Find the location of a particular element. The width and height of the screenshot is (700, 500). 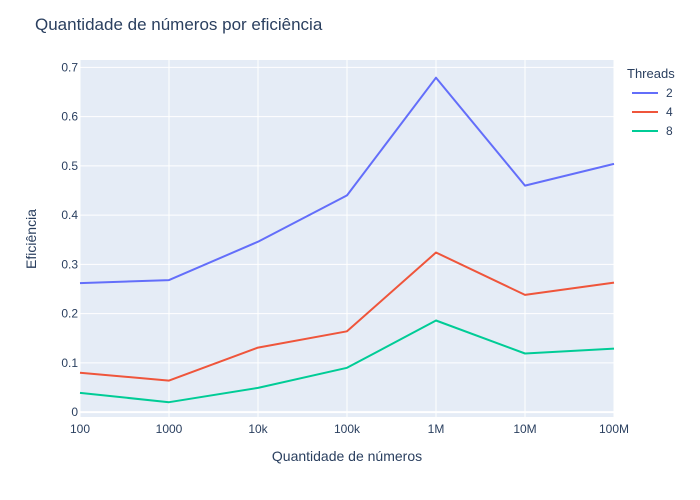

x-axis-title: Quantidade de números is located at coordinates (347, 456).